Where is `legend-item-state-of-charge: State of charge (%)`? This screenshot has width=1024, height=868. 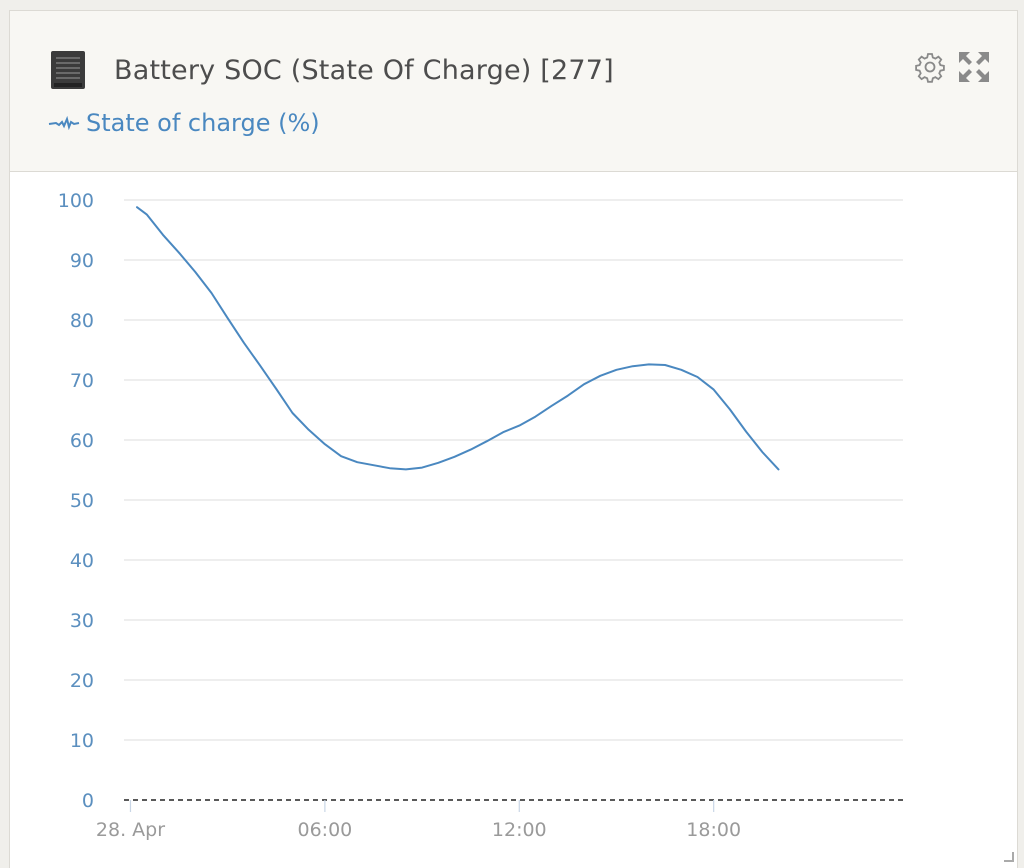
legend-item-state-of-charge: State of charge (%) is located at coordinates (184, 123).